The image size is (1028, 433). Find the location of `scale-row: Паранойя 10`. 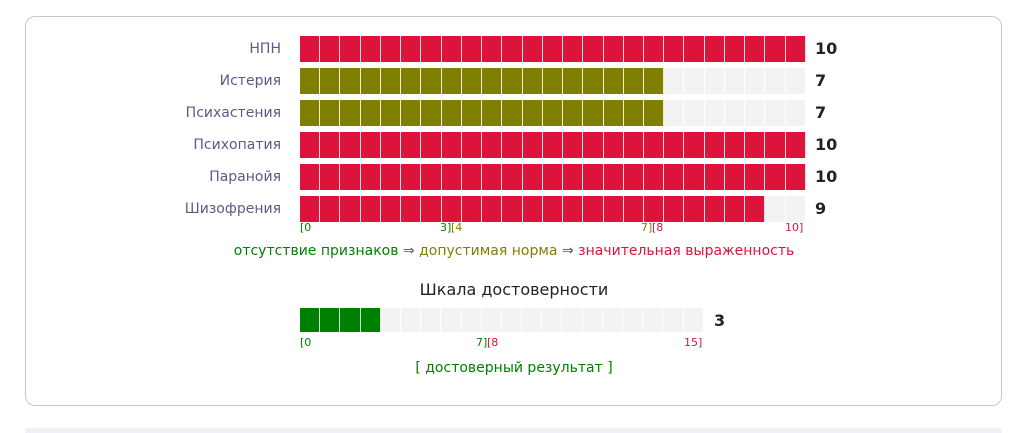

scale-row: Паранойя 10 is located at coordinates (514, 177).